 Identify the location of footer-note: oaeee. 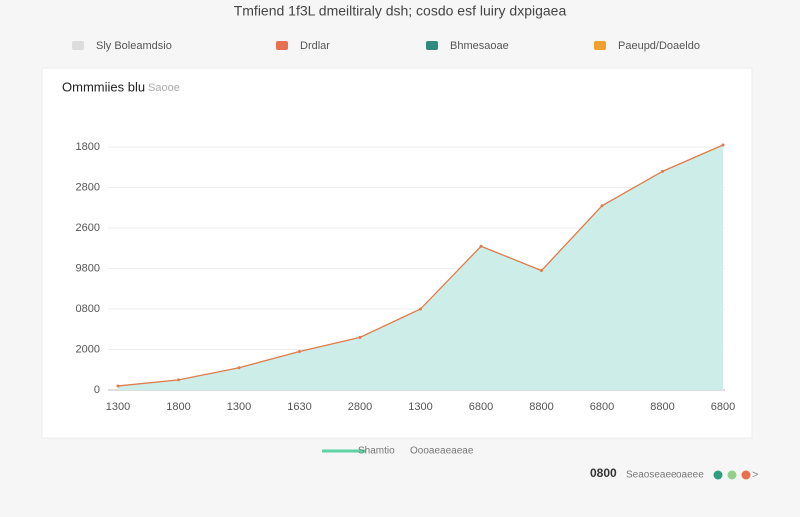
(690, 475).